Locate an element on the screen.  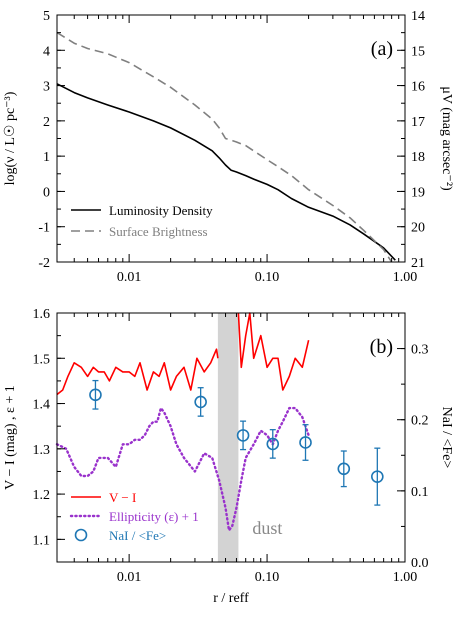
panel-a-y-right-tick-label: 16 is located at coordinates (418, 87).